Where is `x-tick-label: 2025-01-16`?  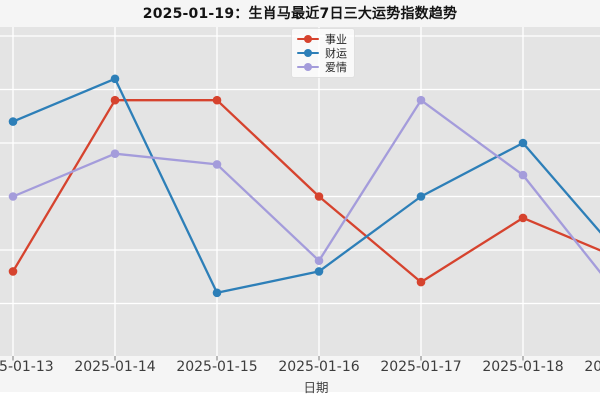
x-tick-label: 2025-01-16 is located at coordinates (318, 367).